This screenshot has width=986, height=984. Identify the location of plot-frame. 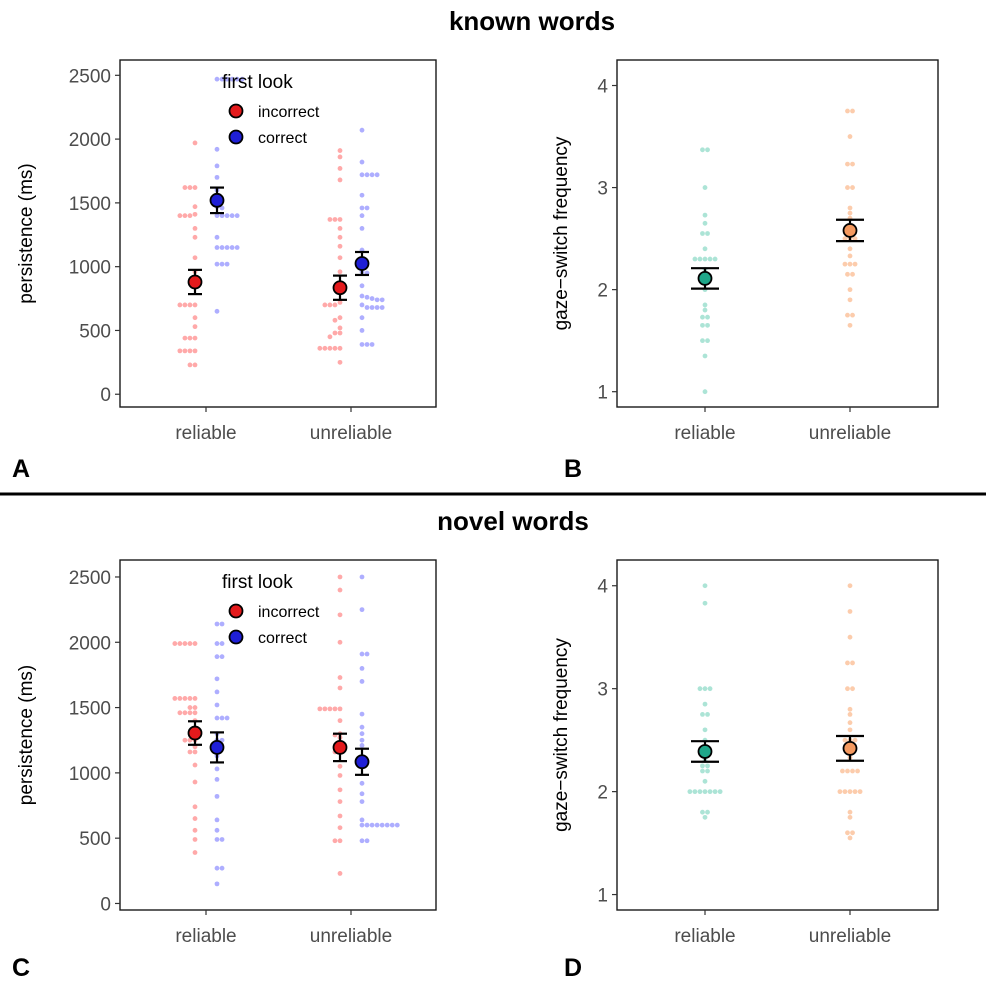
(278, 233).